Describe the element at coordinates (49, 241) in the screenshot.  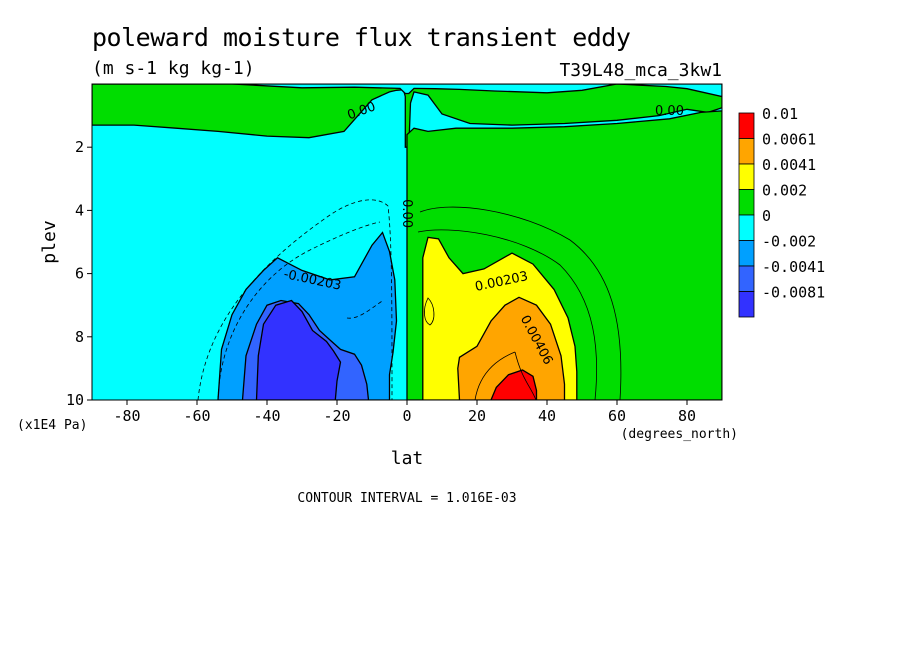
I see `y-axis-label: plev` at that location.